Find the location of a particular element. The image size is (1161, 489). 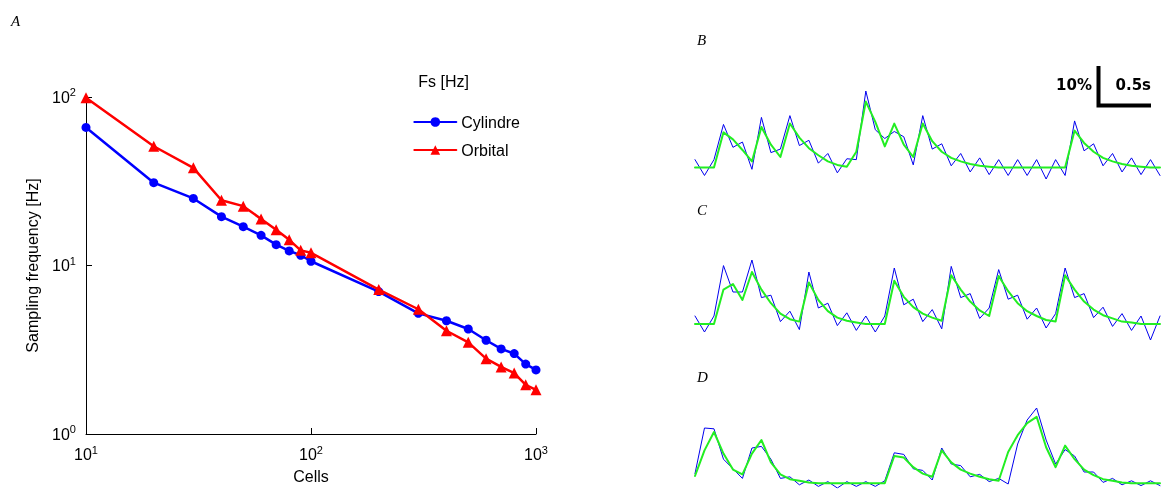

chart-title: B is located at coordinates (702, 39).